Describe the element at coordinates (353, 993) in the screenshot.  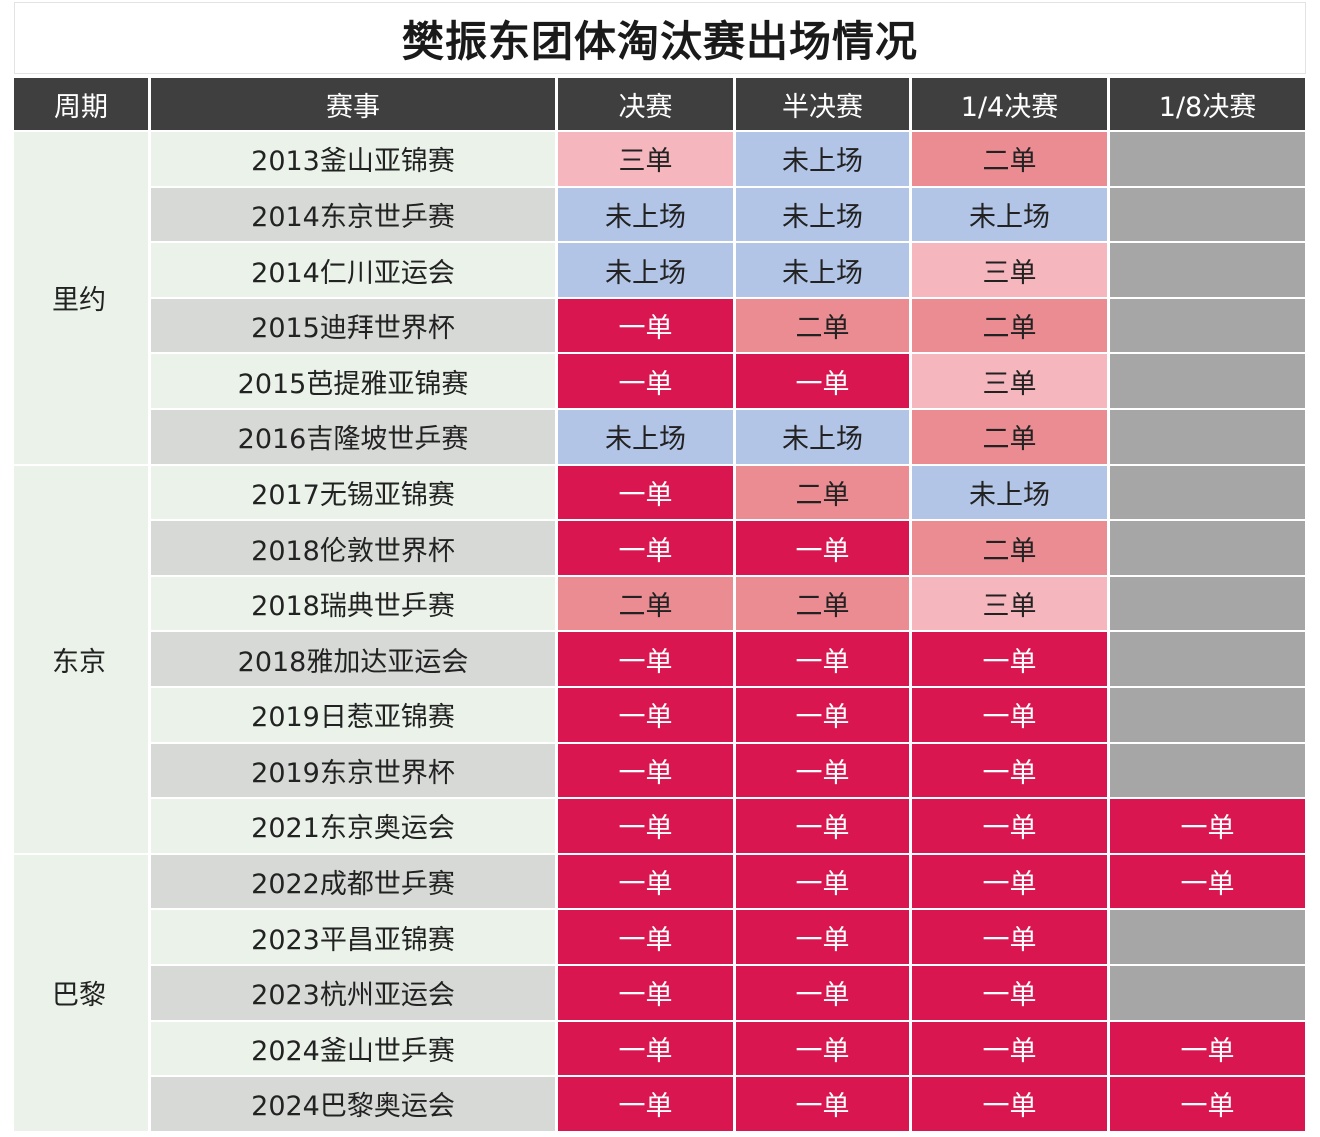
I see `event-name-cell: 2023杭州亚运会` at that location.